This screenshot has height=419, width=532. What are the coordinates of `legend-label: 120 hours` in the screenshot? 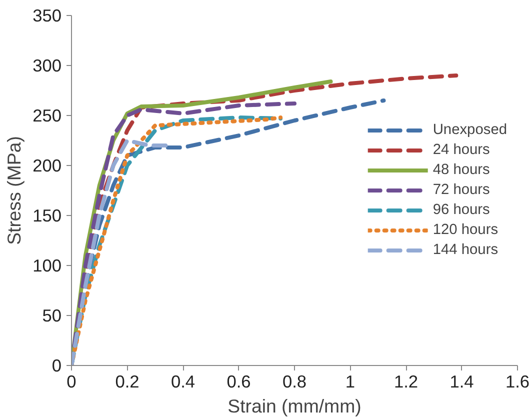 It's located at (465, 230).